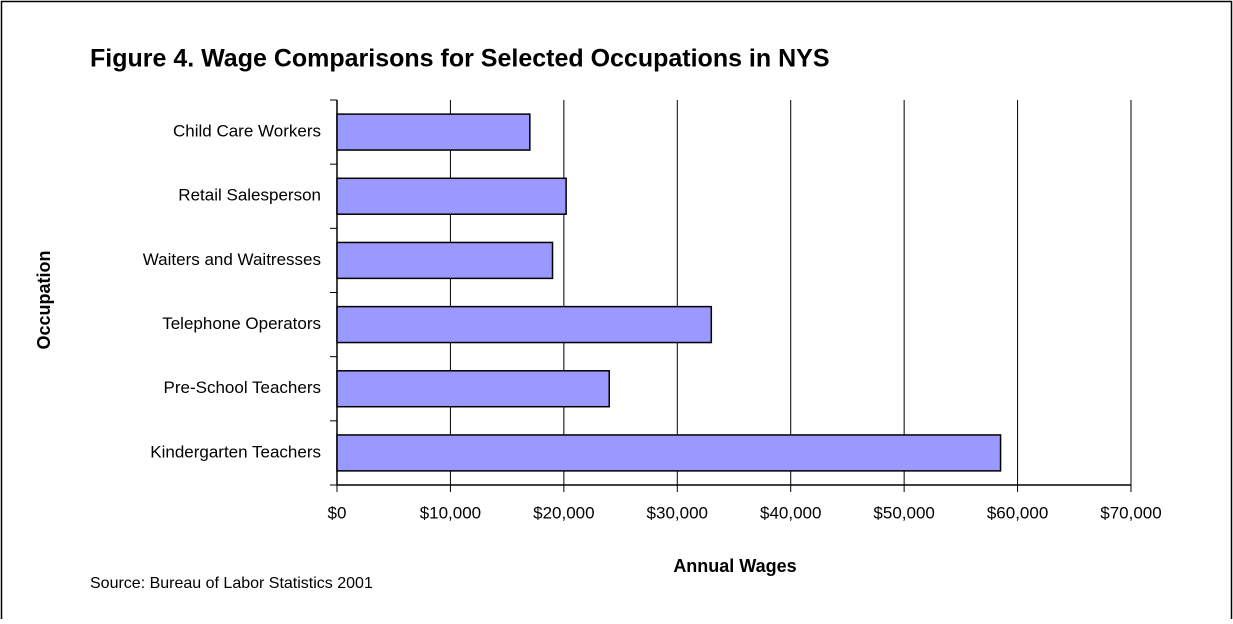 This screenshot has height=624, width=1233. I want to click on x-tick-label: $20,000, so click(563, 512).